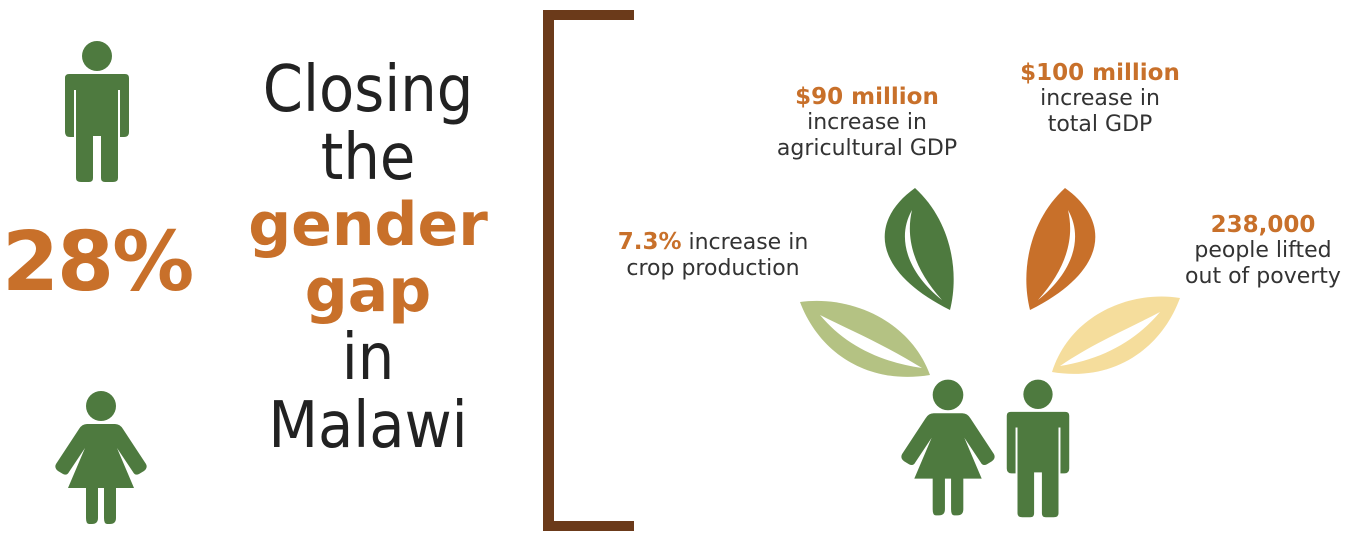 This screenshot has width=1366, height=533. I want to click on title-line-gap: gap, so click(368, 291).